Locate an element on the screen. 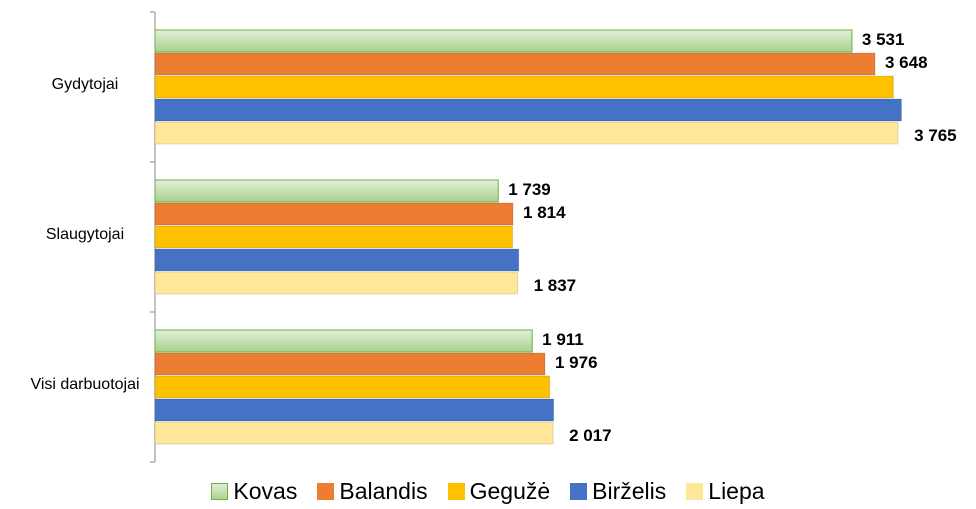 The image size is (976, 509). value-label: 1 837 is located at coordinates (555, 285).